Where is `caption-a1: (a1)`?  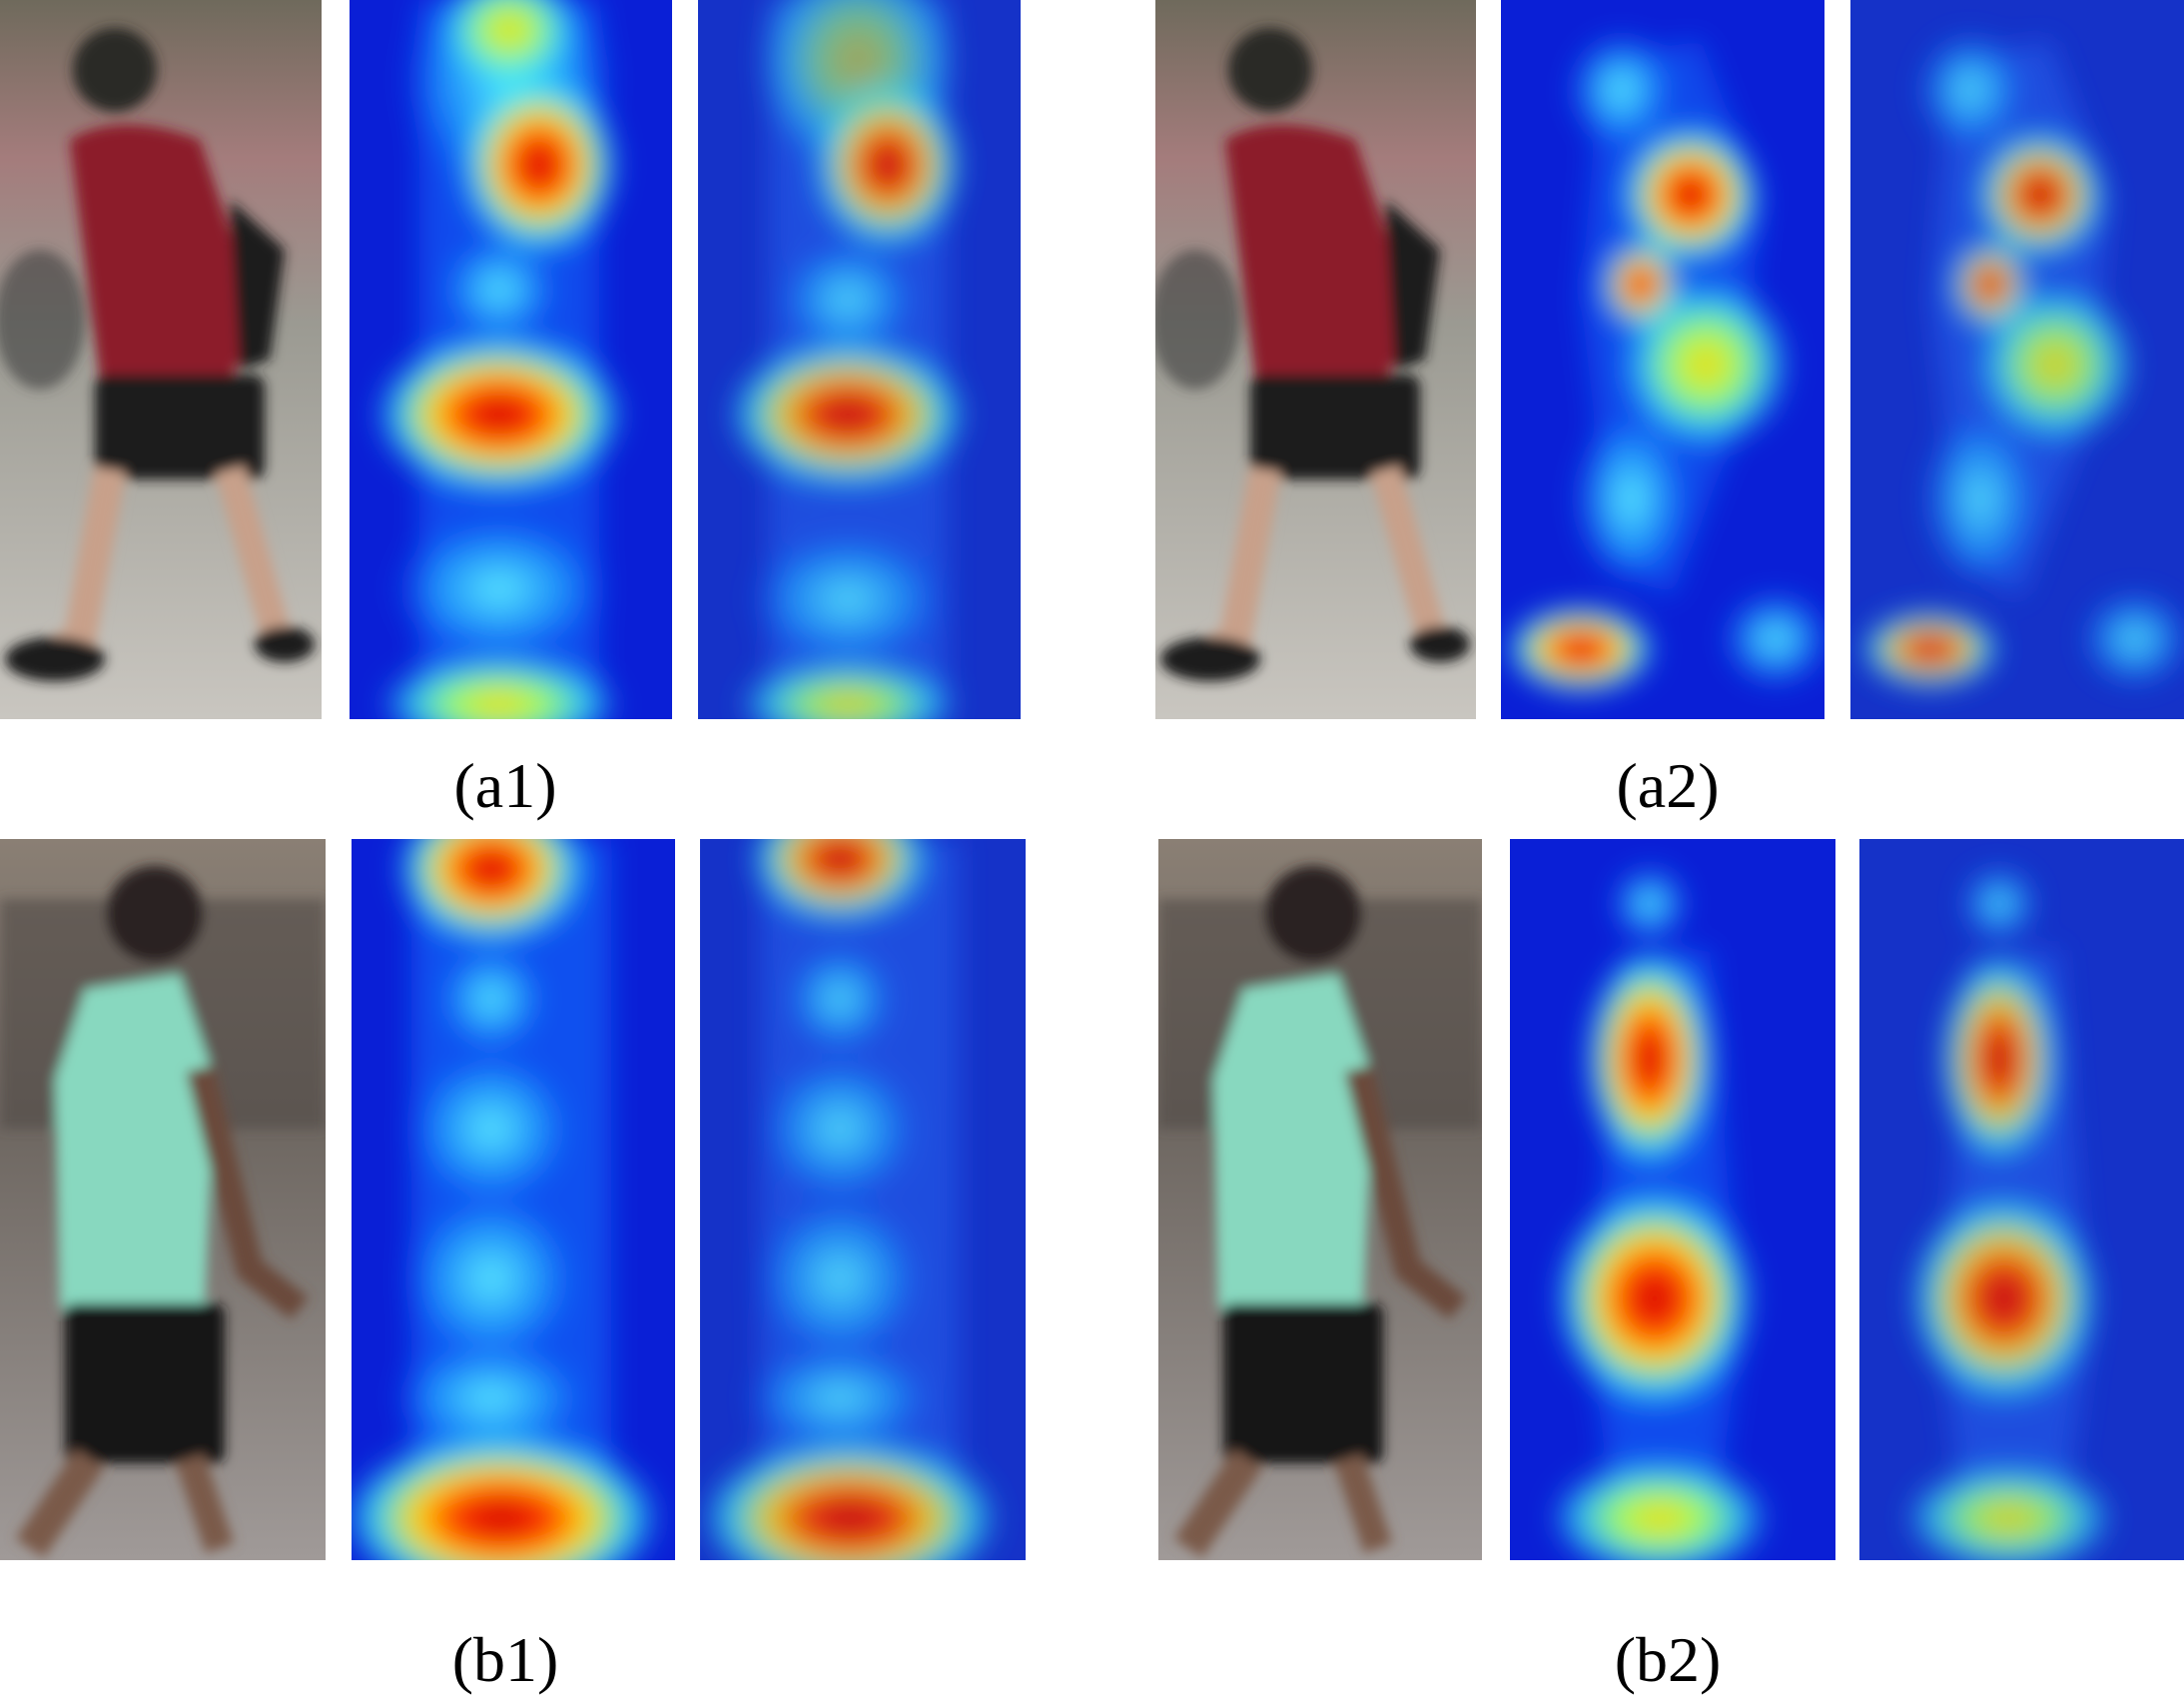
caption-a1: (a1) is located at coordinates (505, 785).